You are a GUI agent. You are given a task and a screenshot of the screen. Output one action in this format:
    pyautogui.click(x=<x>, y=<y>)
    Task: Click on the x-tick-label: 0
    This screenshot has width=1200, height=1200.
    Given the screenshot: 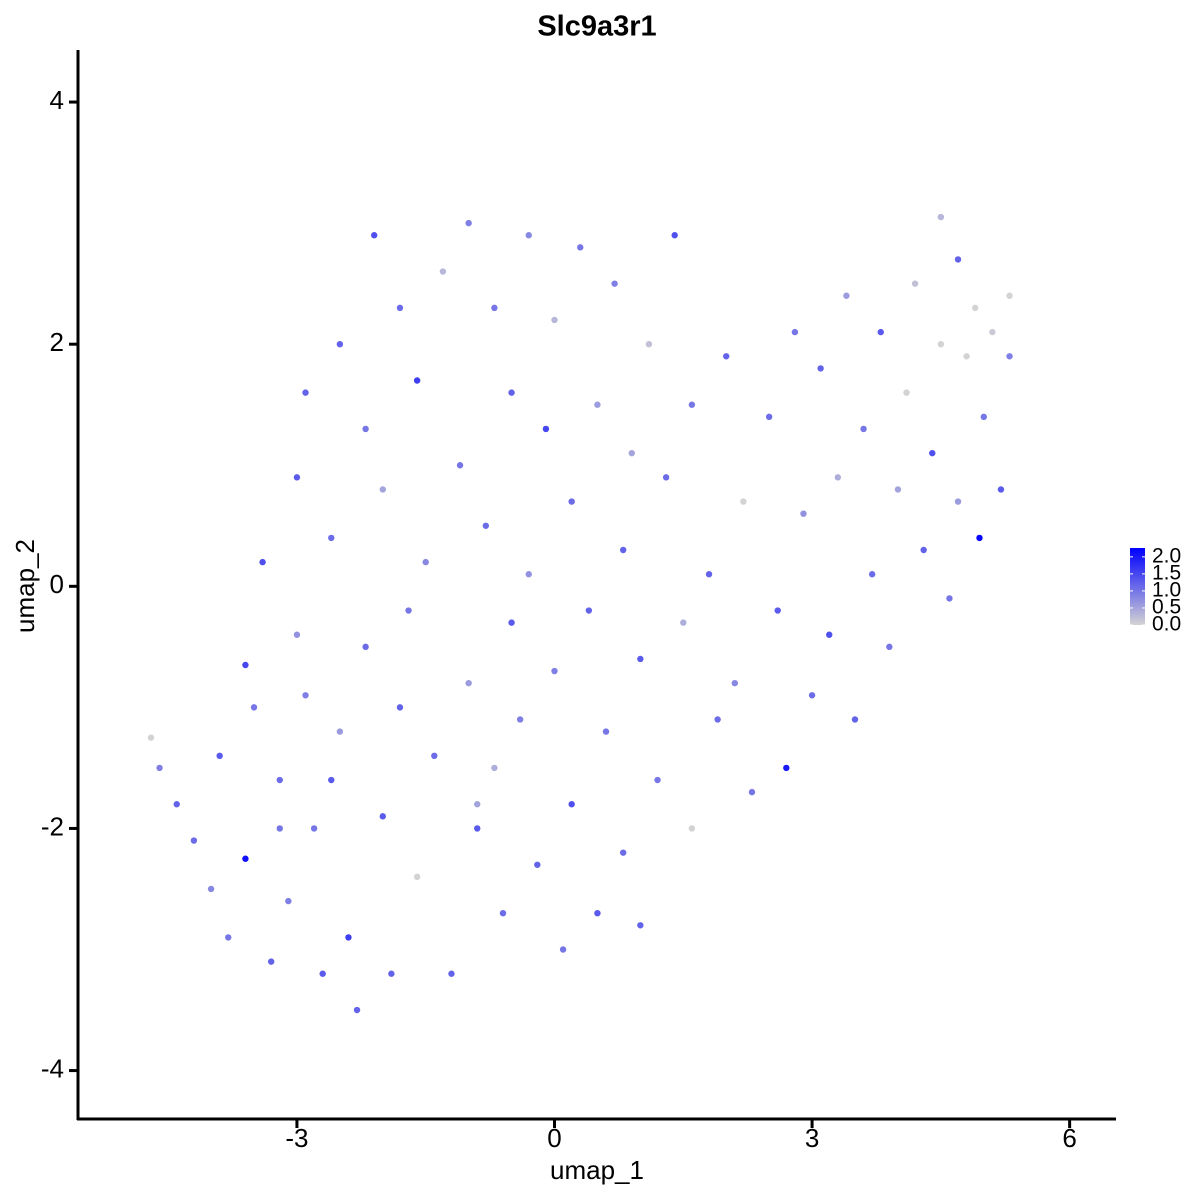 What is the action you would take?
    pyautogui.click(x=554, y=1138)
    